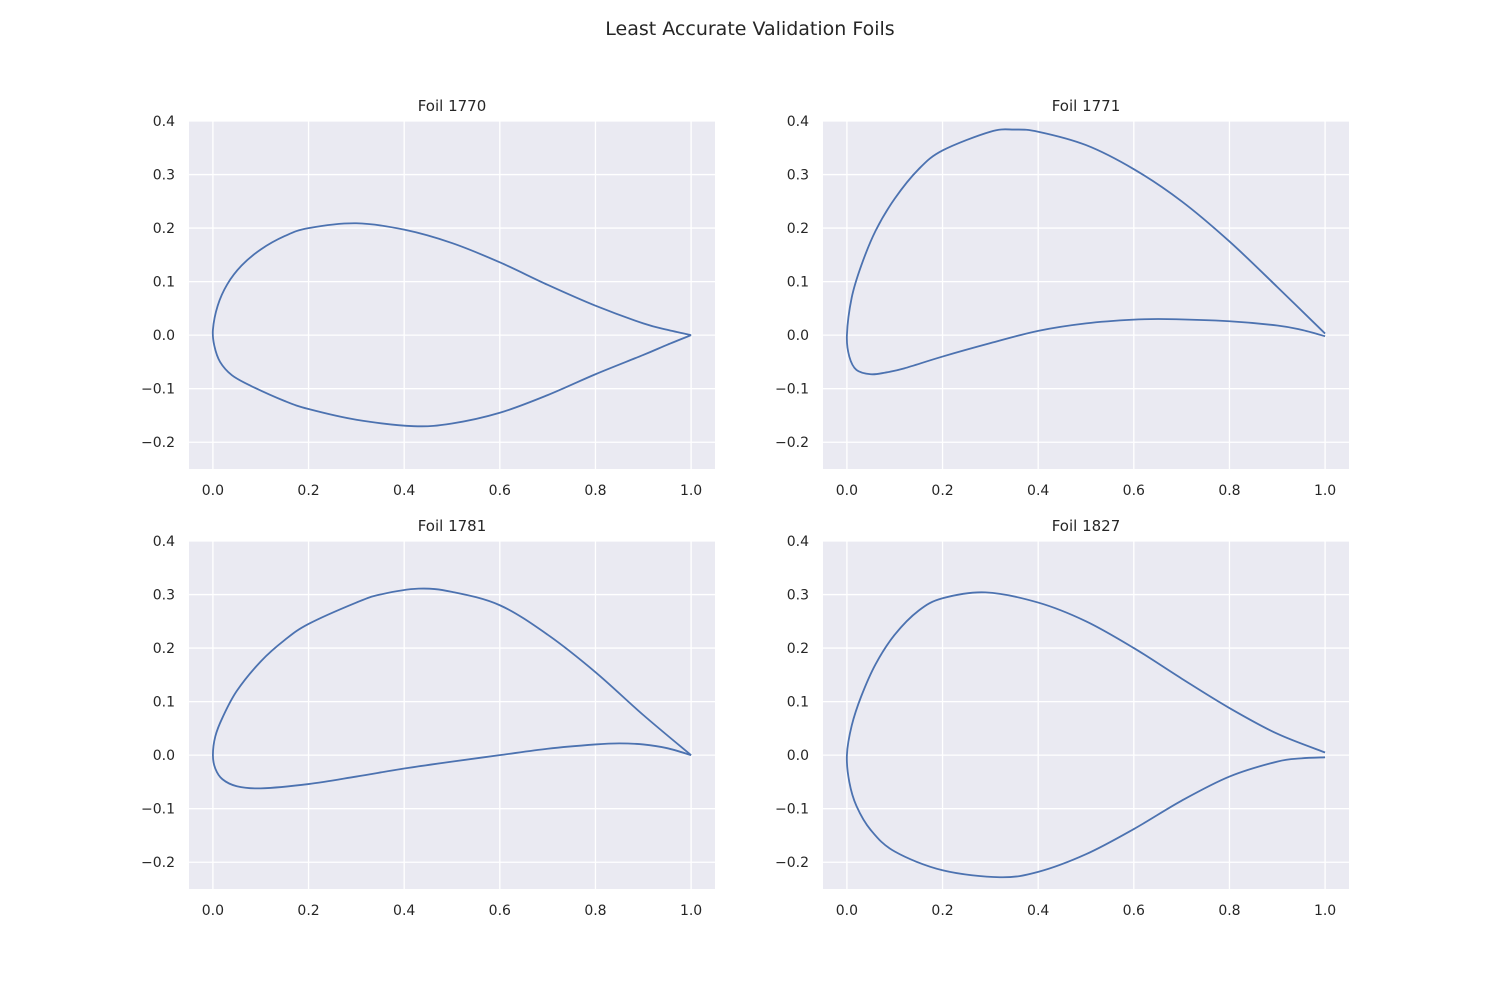 The height and width of the screenshot is (1000, 1500). Describe the element at coordinates (1086, 526) in the screenshot. I see `subplot-title: Foil 1827` at that location.